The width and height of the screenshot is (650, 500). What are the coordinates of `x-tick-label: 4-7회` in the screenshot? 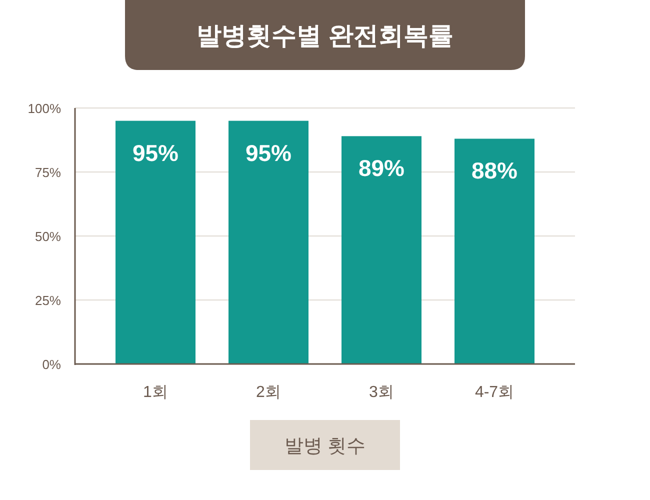 It's located at (494, 392).